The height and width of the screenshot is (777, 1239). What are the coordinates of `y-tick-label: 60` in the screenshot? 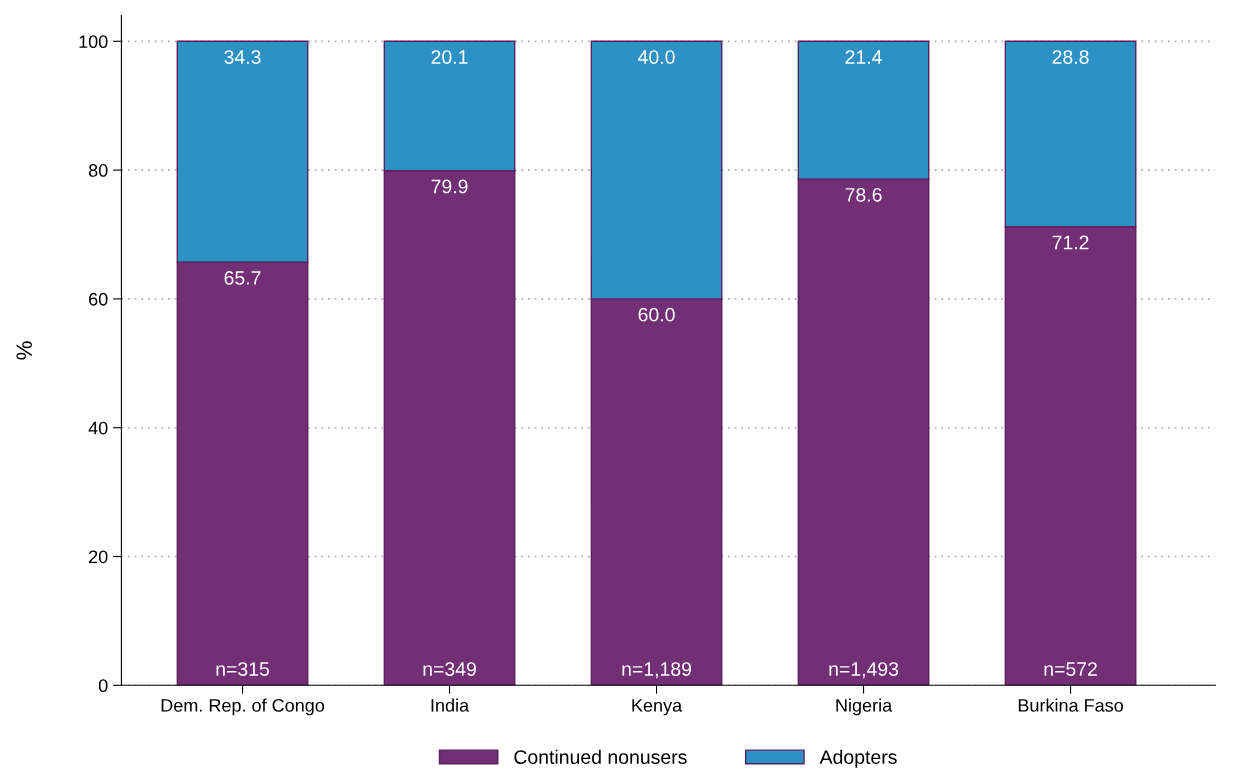 It's located at (98, 299).